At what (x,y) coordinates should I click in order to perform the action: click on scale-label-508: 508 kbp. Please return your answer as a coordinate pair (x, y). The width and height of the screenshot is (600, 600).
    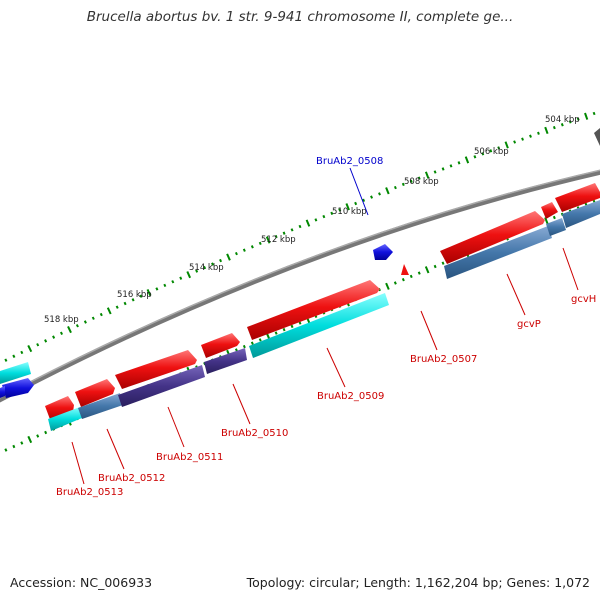
    Looking at the image, I should click on (421, 182).